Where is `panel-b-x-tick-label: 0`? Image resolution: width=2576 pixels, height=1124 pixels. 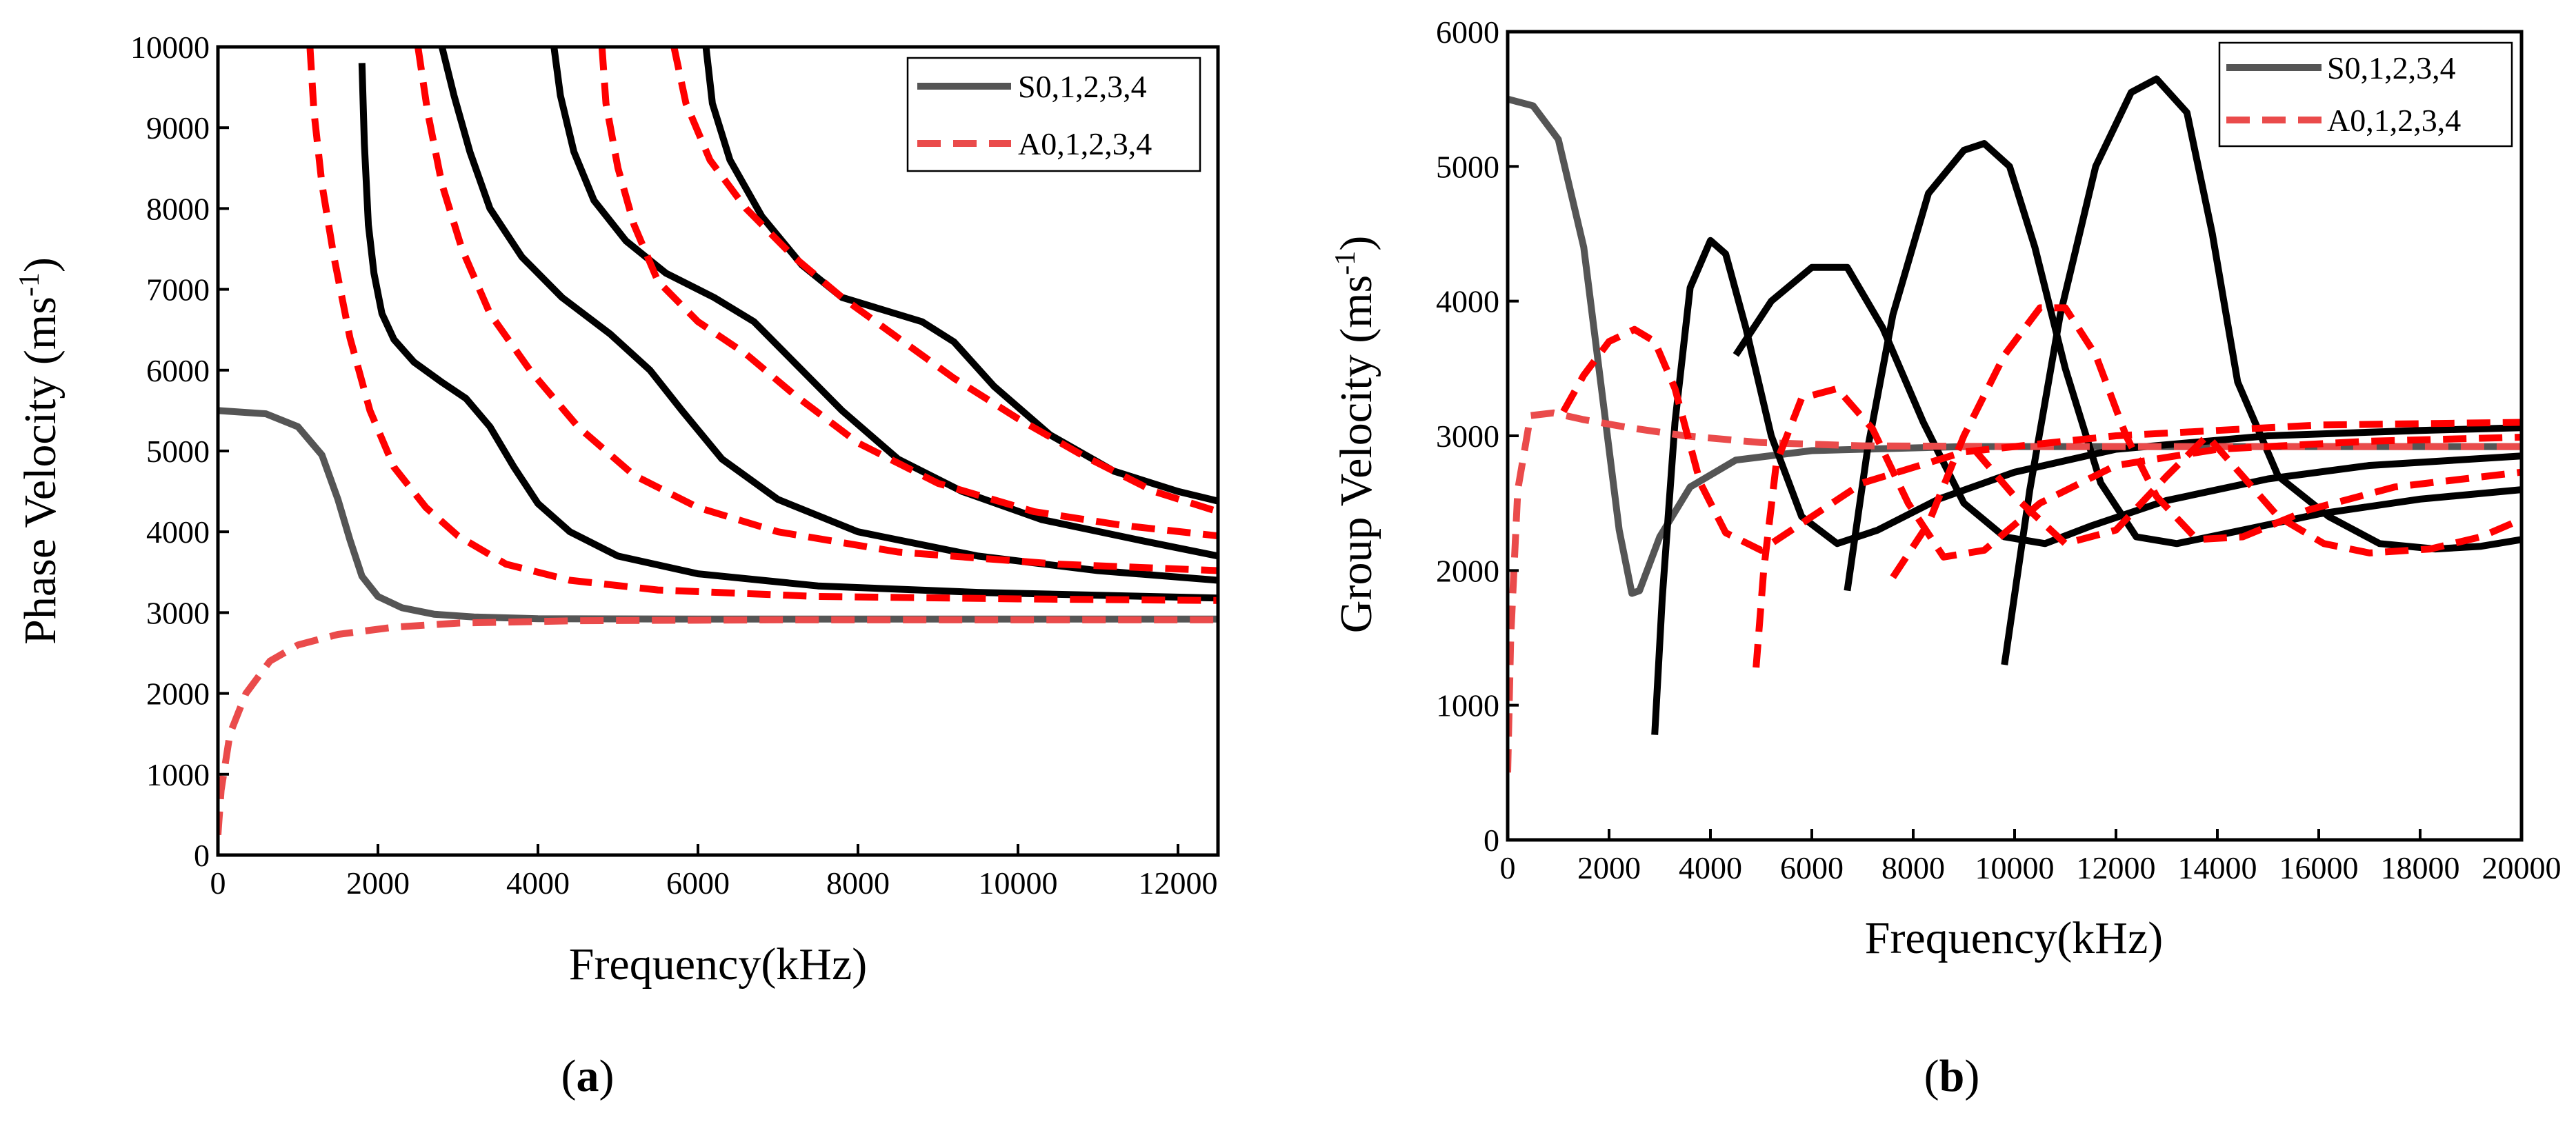 panel-b-x-tick-label: 0 is located at coordinates (1508, 867).